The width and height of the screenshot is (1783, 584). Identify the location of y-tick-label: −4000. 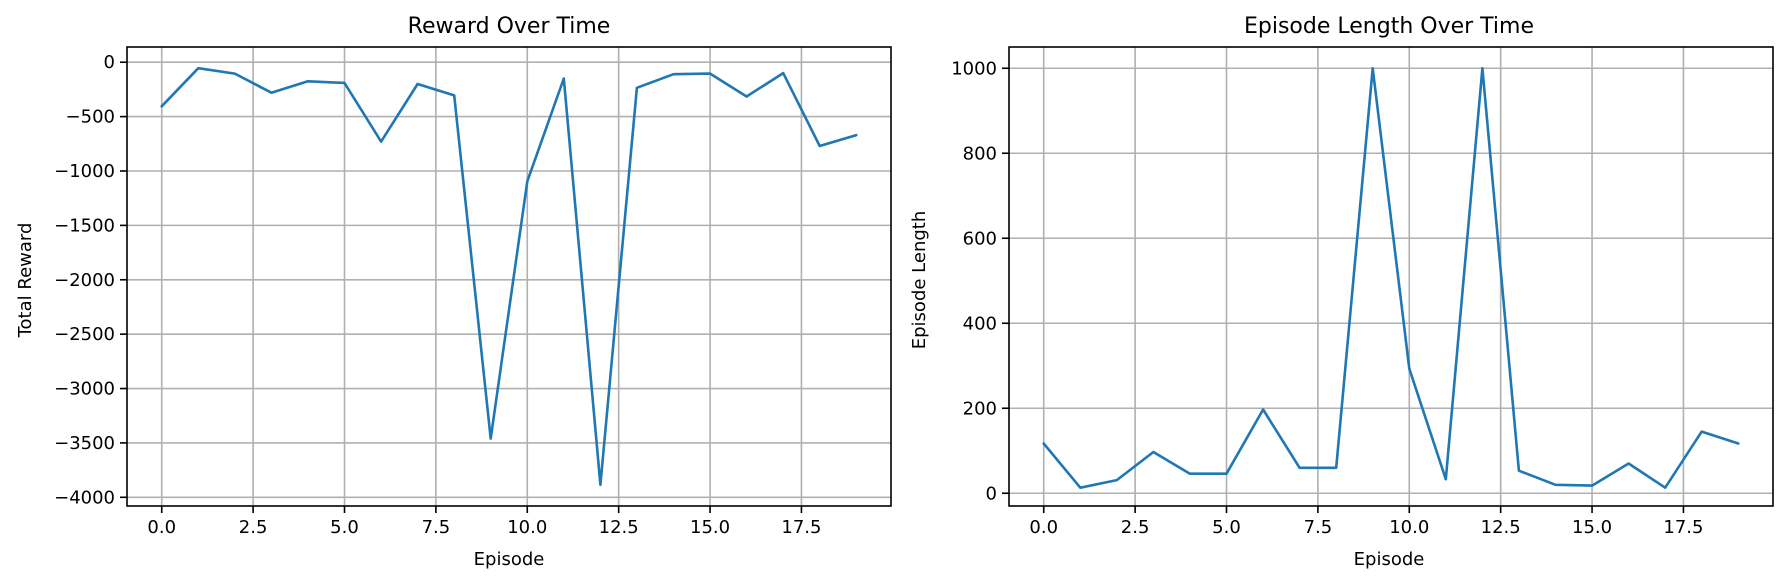
(84, 497).